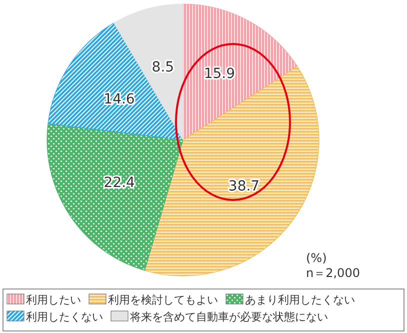 The image size is (407, 333). Describe the element at coordinates (228, 317) in the screenshot. I see `legend-label: 将来を含めて自動車が必要な状態にない` at that location.